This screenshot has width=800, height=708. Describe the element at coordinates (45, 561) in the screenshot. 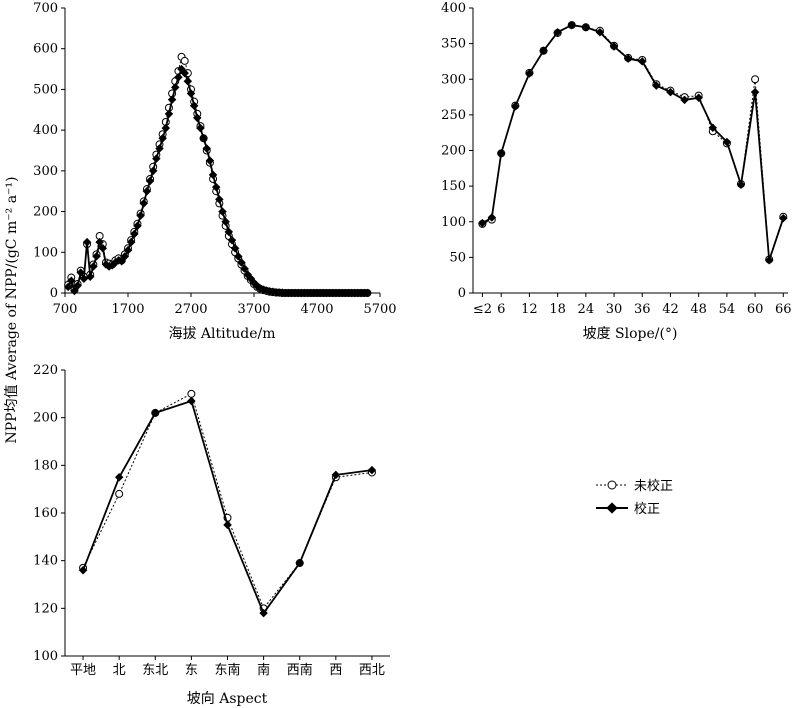

I see `y-tick-label: 140` at that location.